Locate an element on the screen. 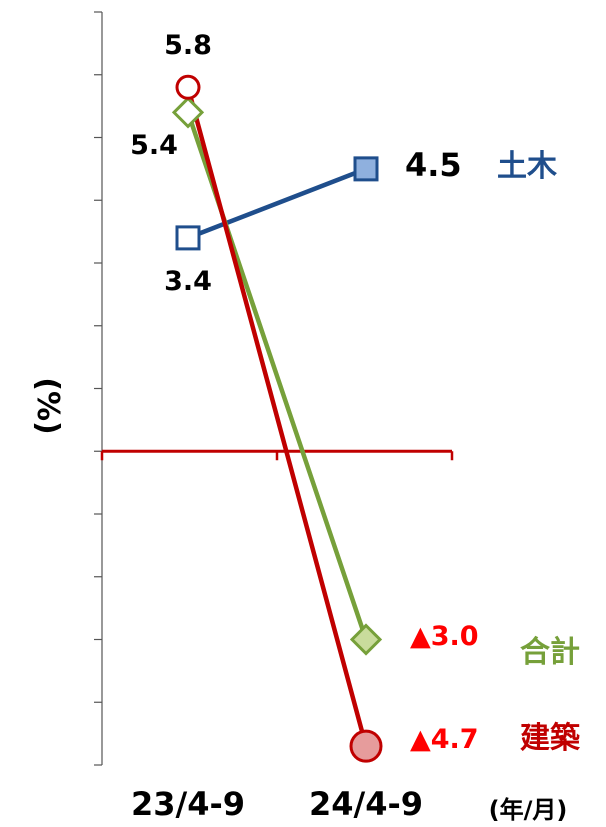 This screenshot has height=827, width=606. series-name-1: 合計 is located at coordinates (550, 652).